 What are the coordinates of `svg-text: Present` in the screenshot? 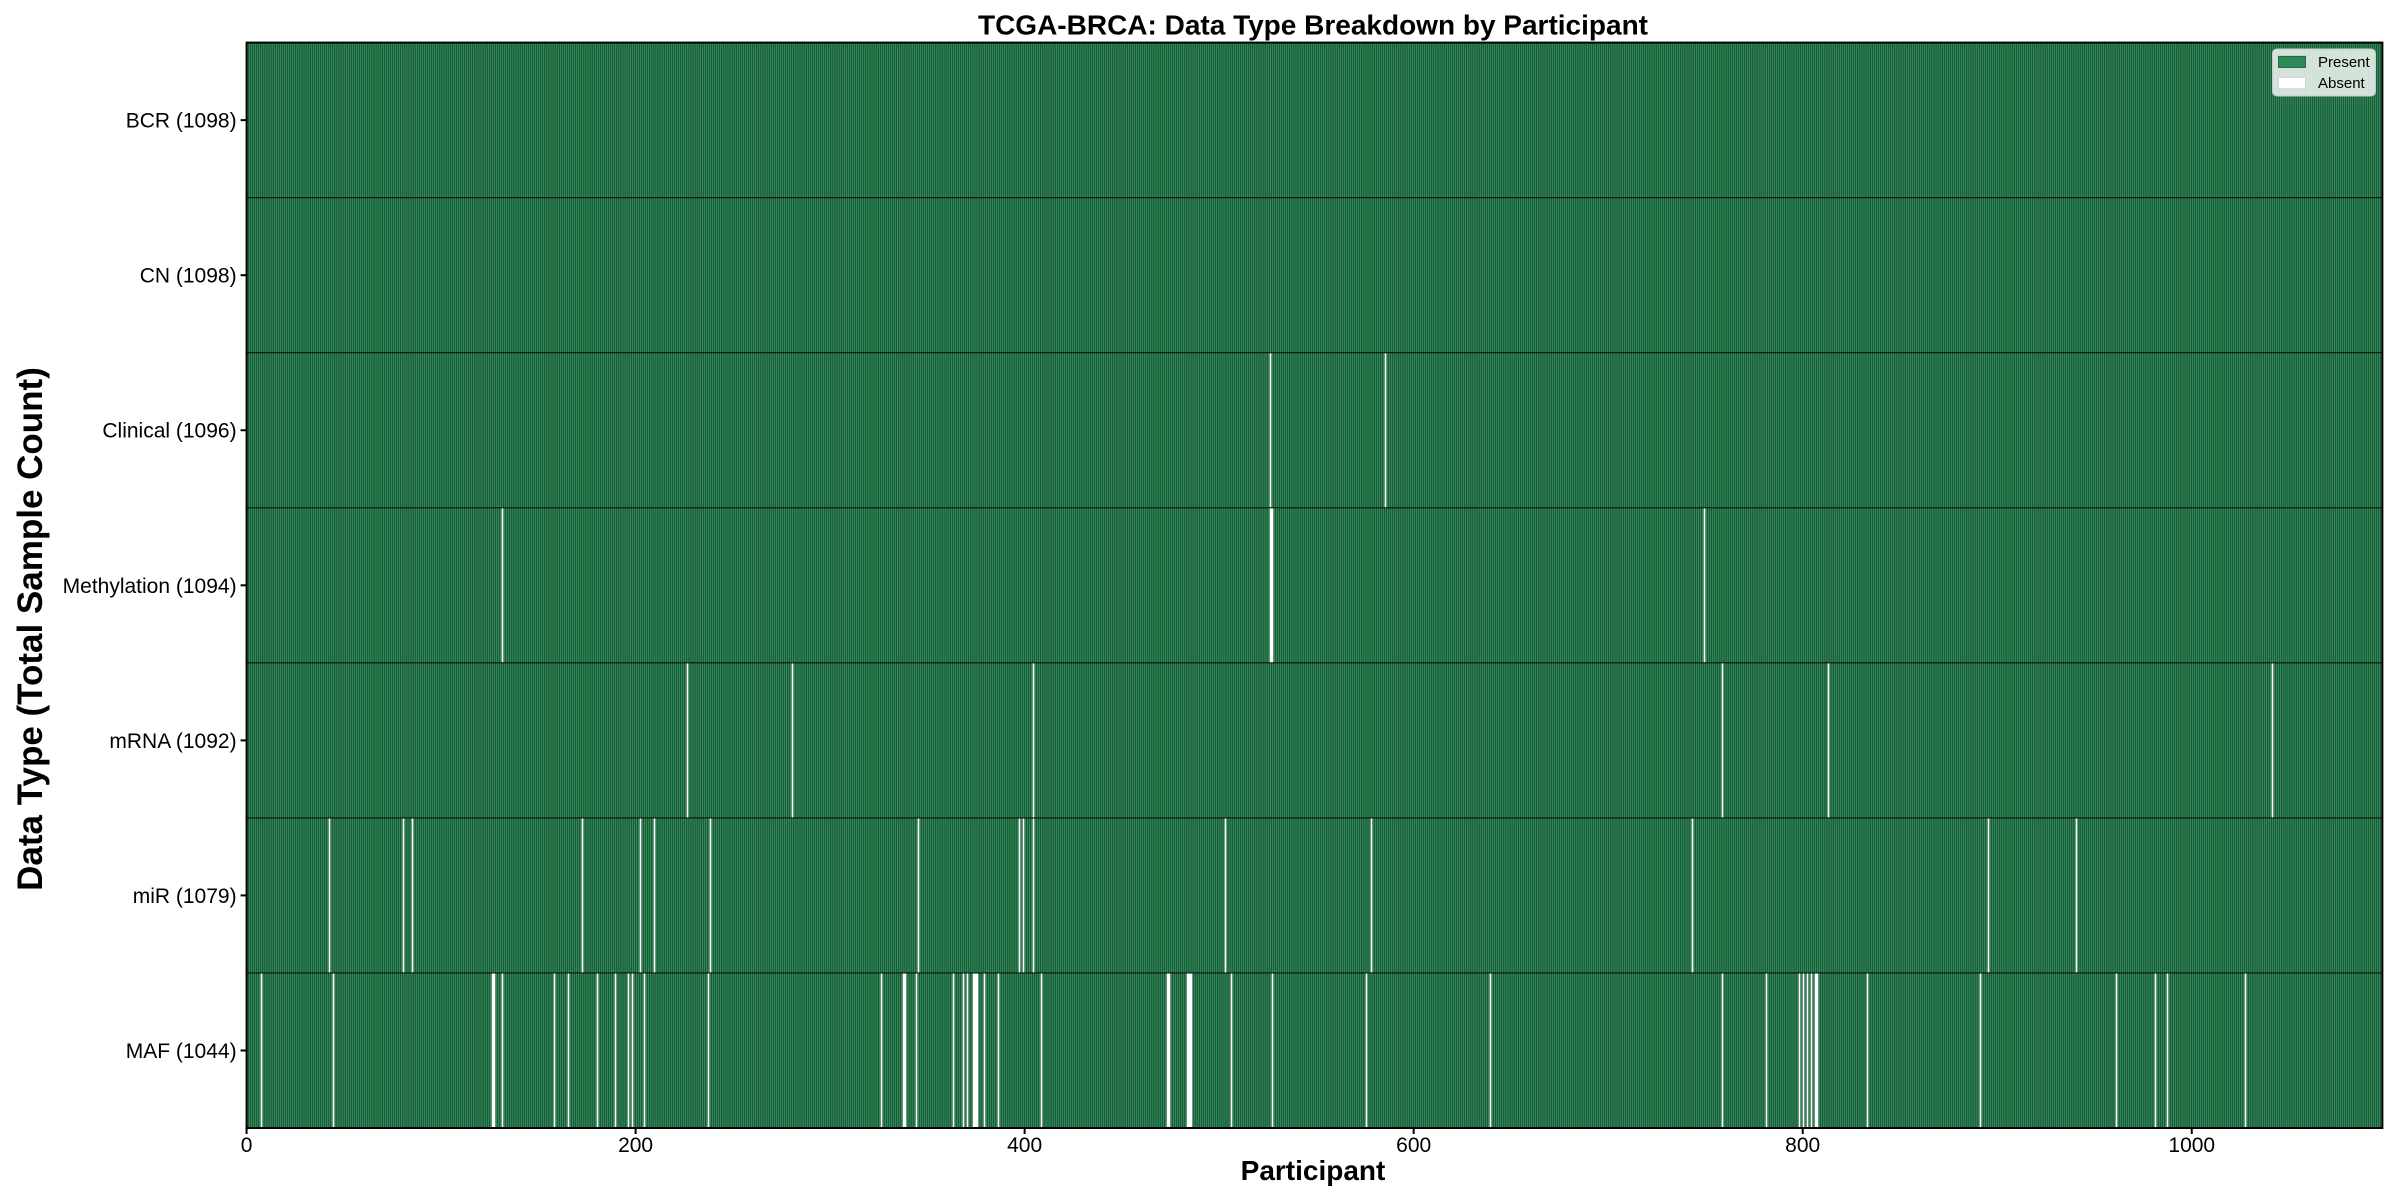 It's located at (2344, 62).